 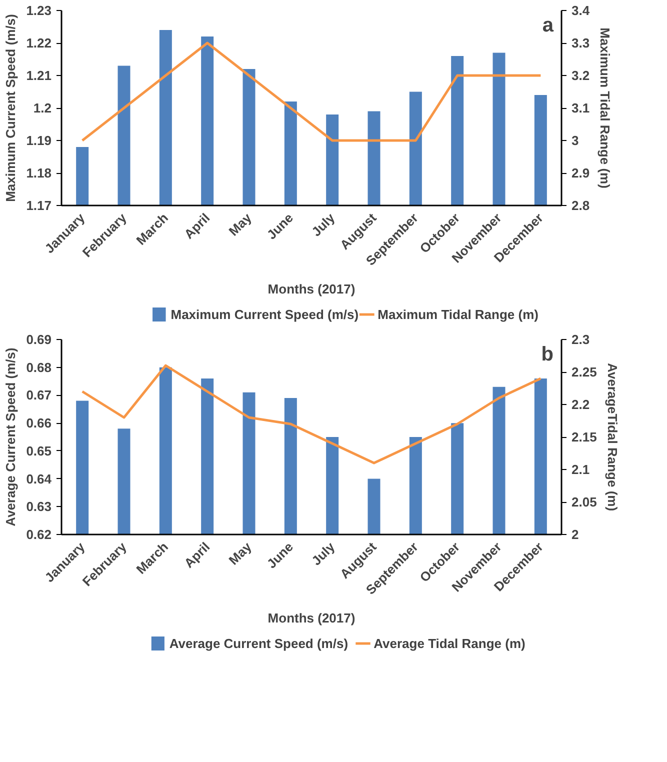 What do you see at coordinates (581, 43) in the screenshot?
I see `y2-tick-label: 3.3` at bounding box center [581, 43].